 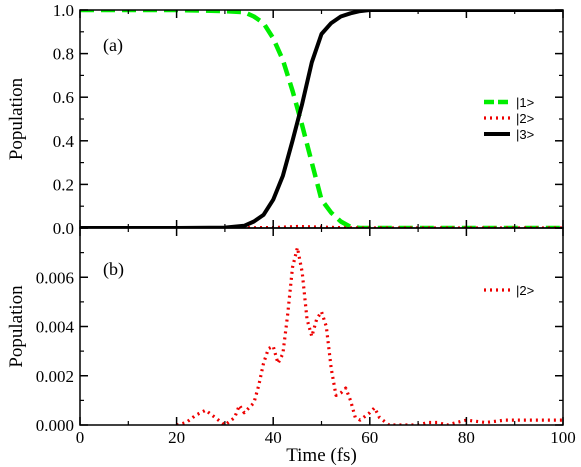 I want to click on y-tick-label: 0.002, so click(x=55, y=376).